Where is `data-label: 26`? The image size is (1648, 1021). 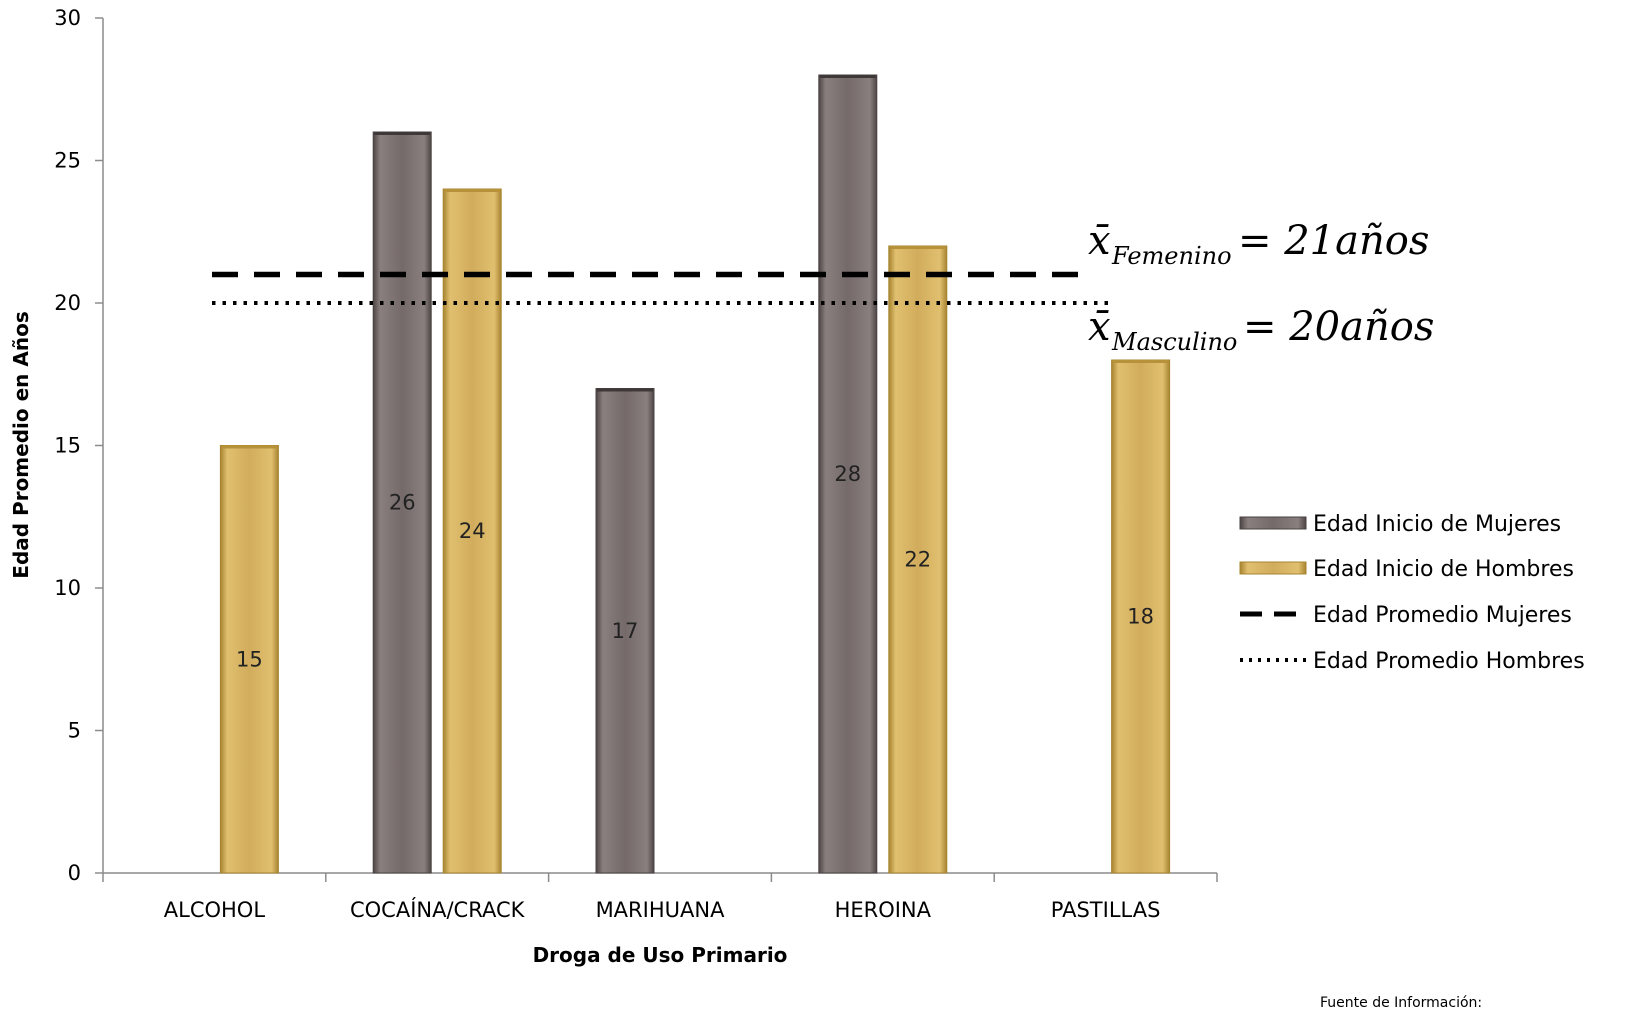
data-label: 26 is located at coordinates (402, 503).